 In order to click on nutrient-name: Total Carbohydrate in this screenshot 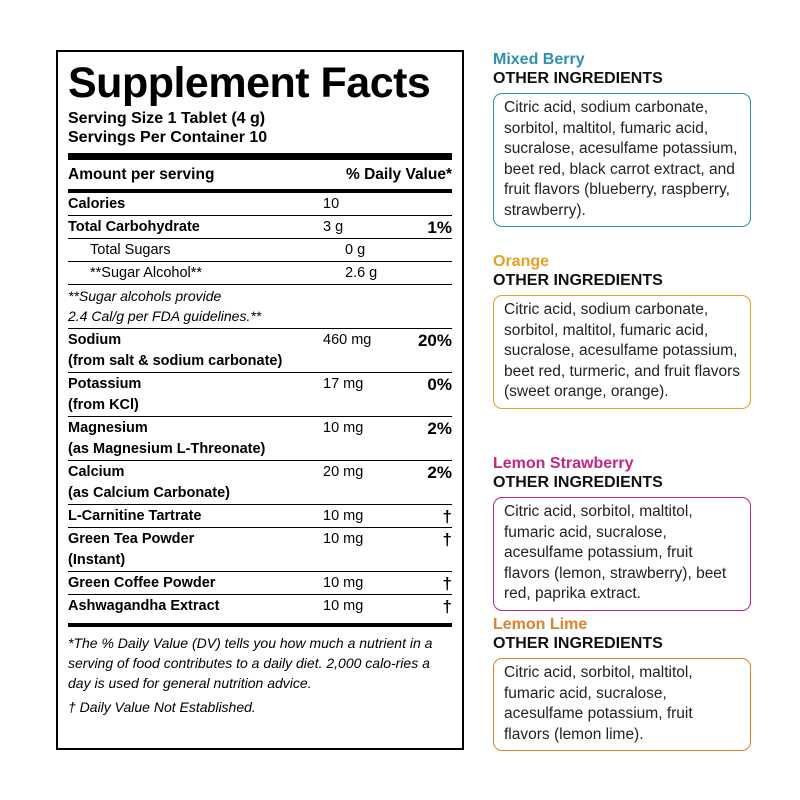, I will do `click(134, 227)`.